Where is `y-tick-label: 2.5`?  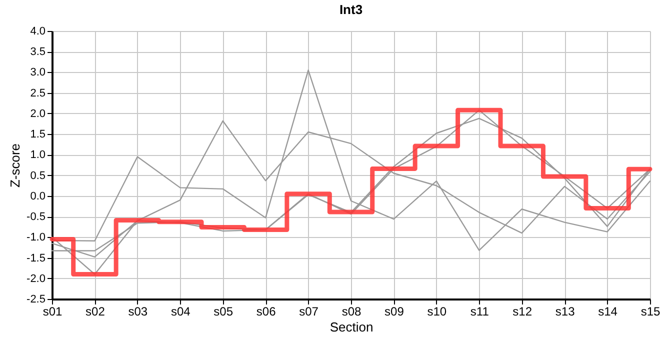 y-tick-label: 2.5 is located at coordinates (38, 93).